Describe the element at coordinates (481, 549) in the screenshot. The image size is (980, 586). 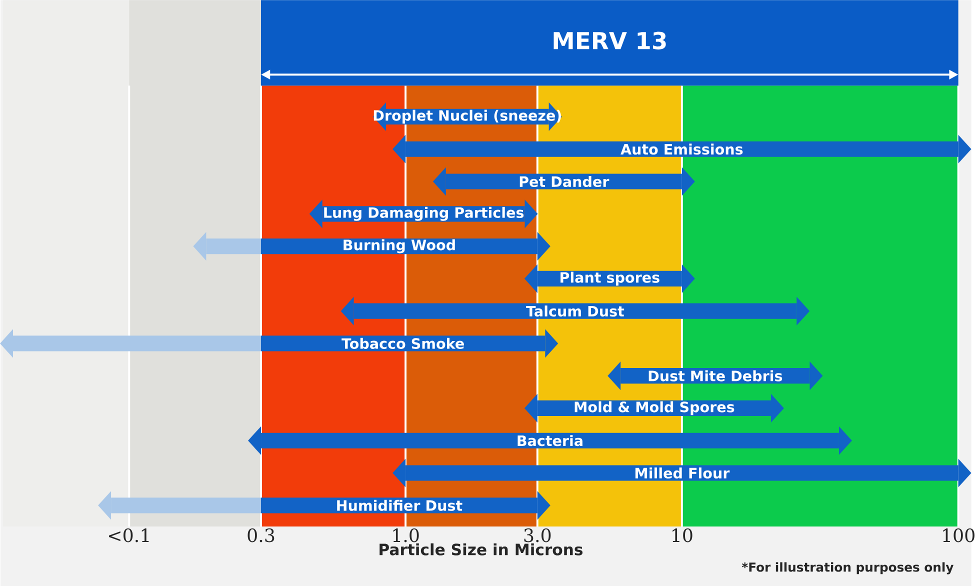
I see `x-axis-title: Particle Size in Microns` at that location.